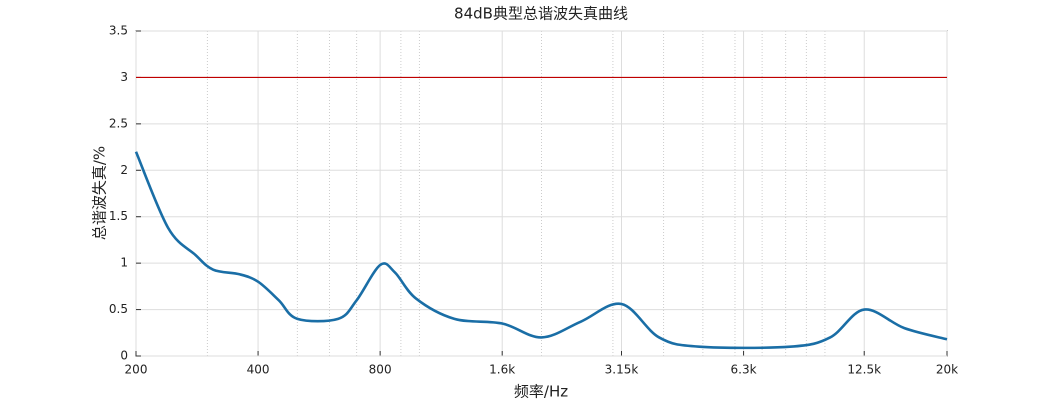 The height and width of the screenshot is (404, 1047). What do you see at coordinates (124, 356) in the screenshot?
I see `y-tick-label: 0` at bounding box center [124, 356].